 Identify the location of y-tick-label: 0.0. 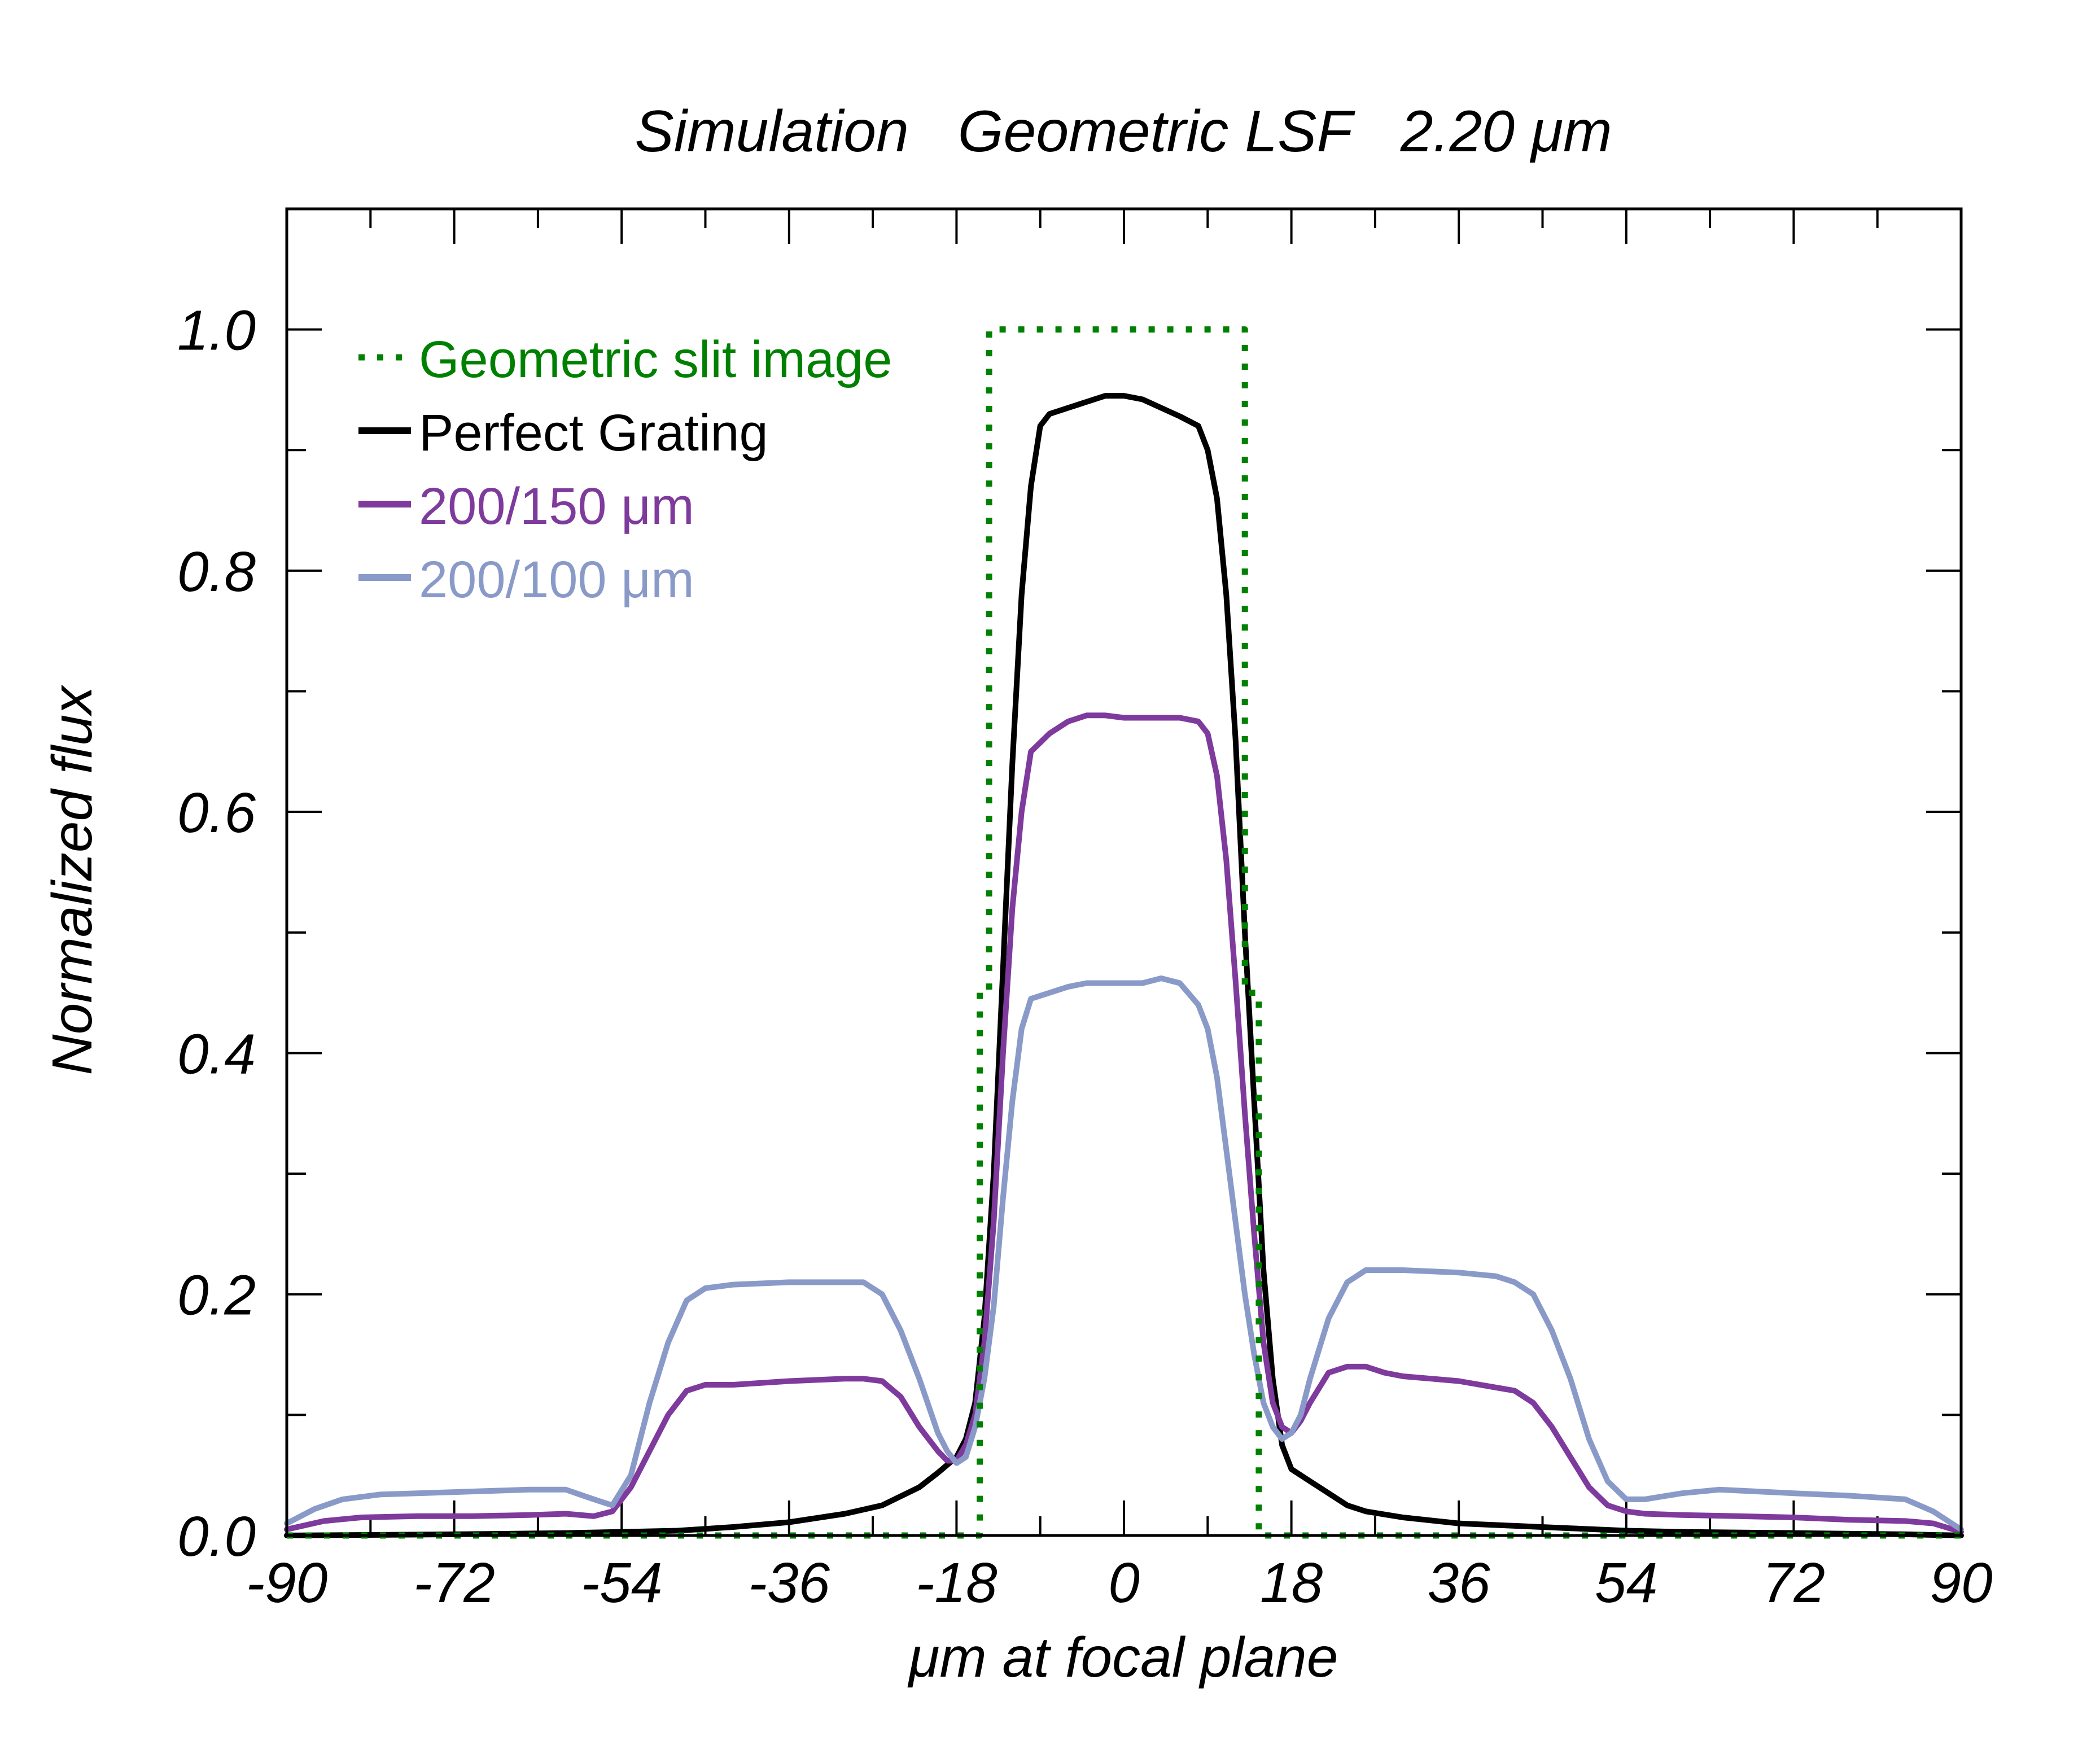
(216, 1536).